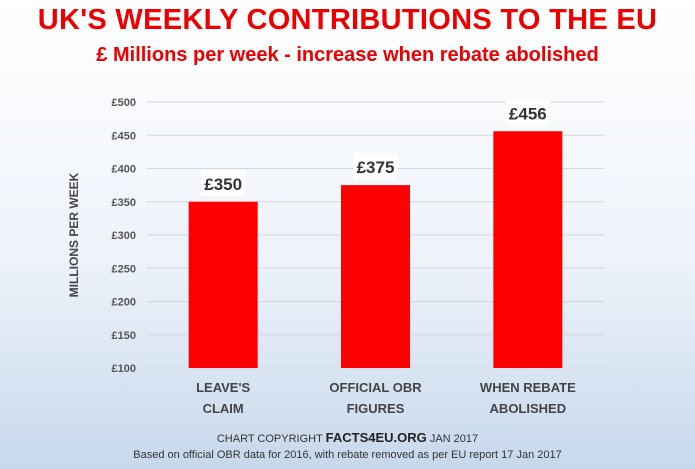  Describe the element at coordinates (223, 408) in the screenshot. I see `category-label: CLAIM` at that location.